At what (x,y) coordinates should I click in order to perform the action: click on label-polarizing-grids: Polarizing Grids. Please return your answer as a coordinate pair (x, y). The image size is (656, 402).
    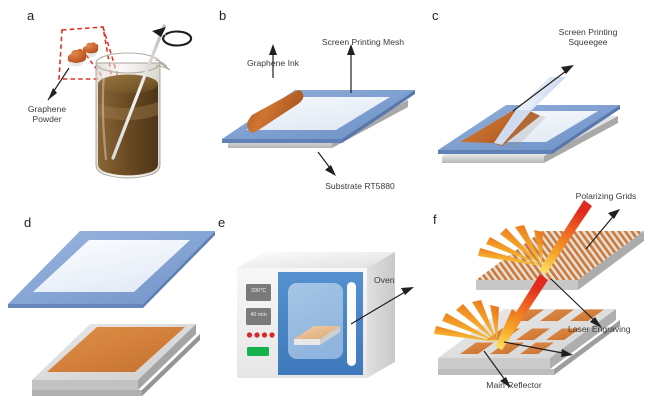
    Looking at the image, I should click on (606, 196).